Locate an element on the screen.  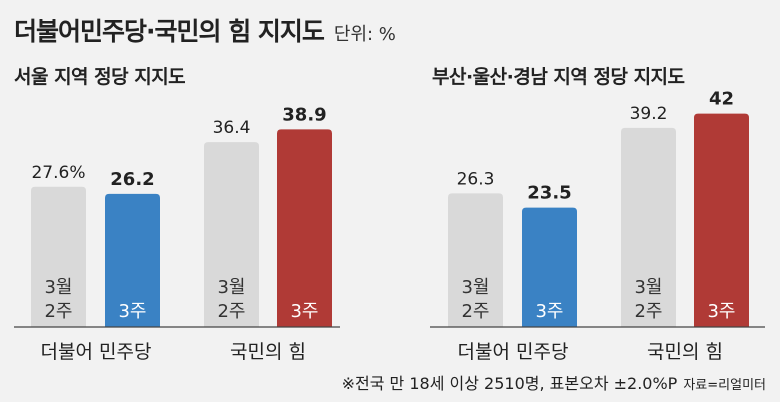
bar-p1-g1-s1 is located at coordinates (721, 220).